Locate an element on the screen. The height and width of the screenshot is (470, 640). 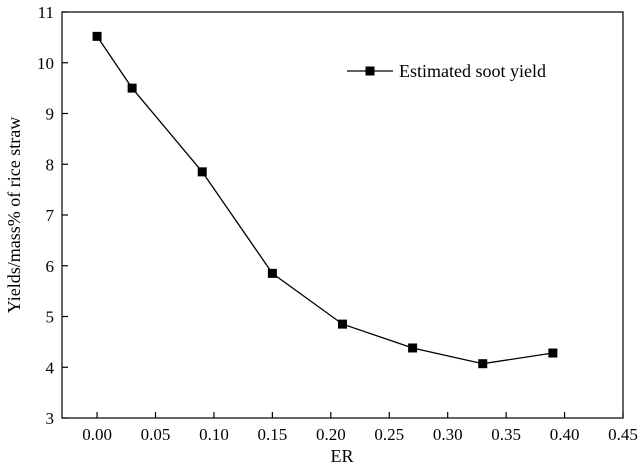
y-tick-label: 3 is located at coordinates (50, 418).